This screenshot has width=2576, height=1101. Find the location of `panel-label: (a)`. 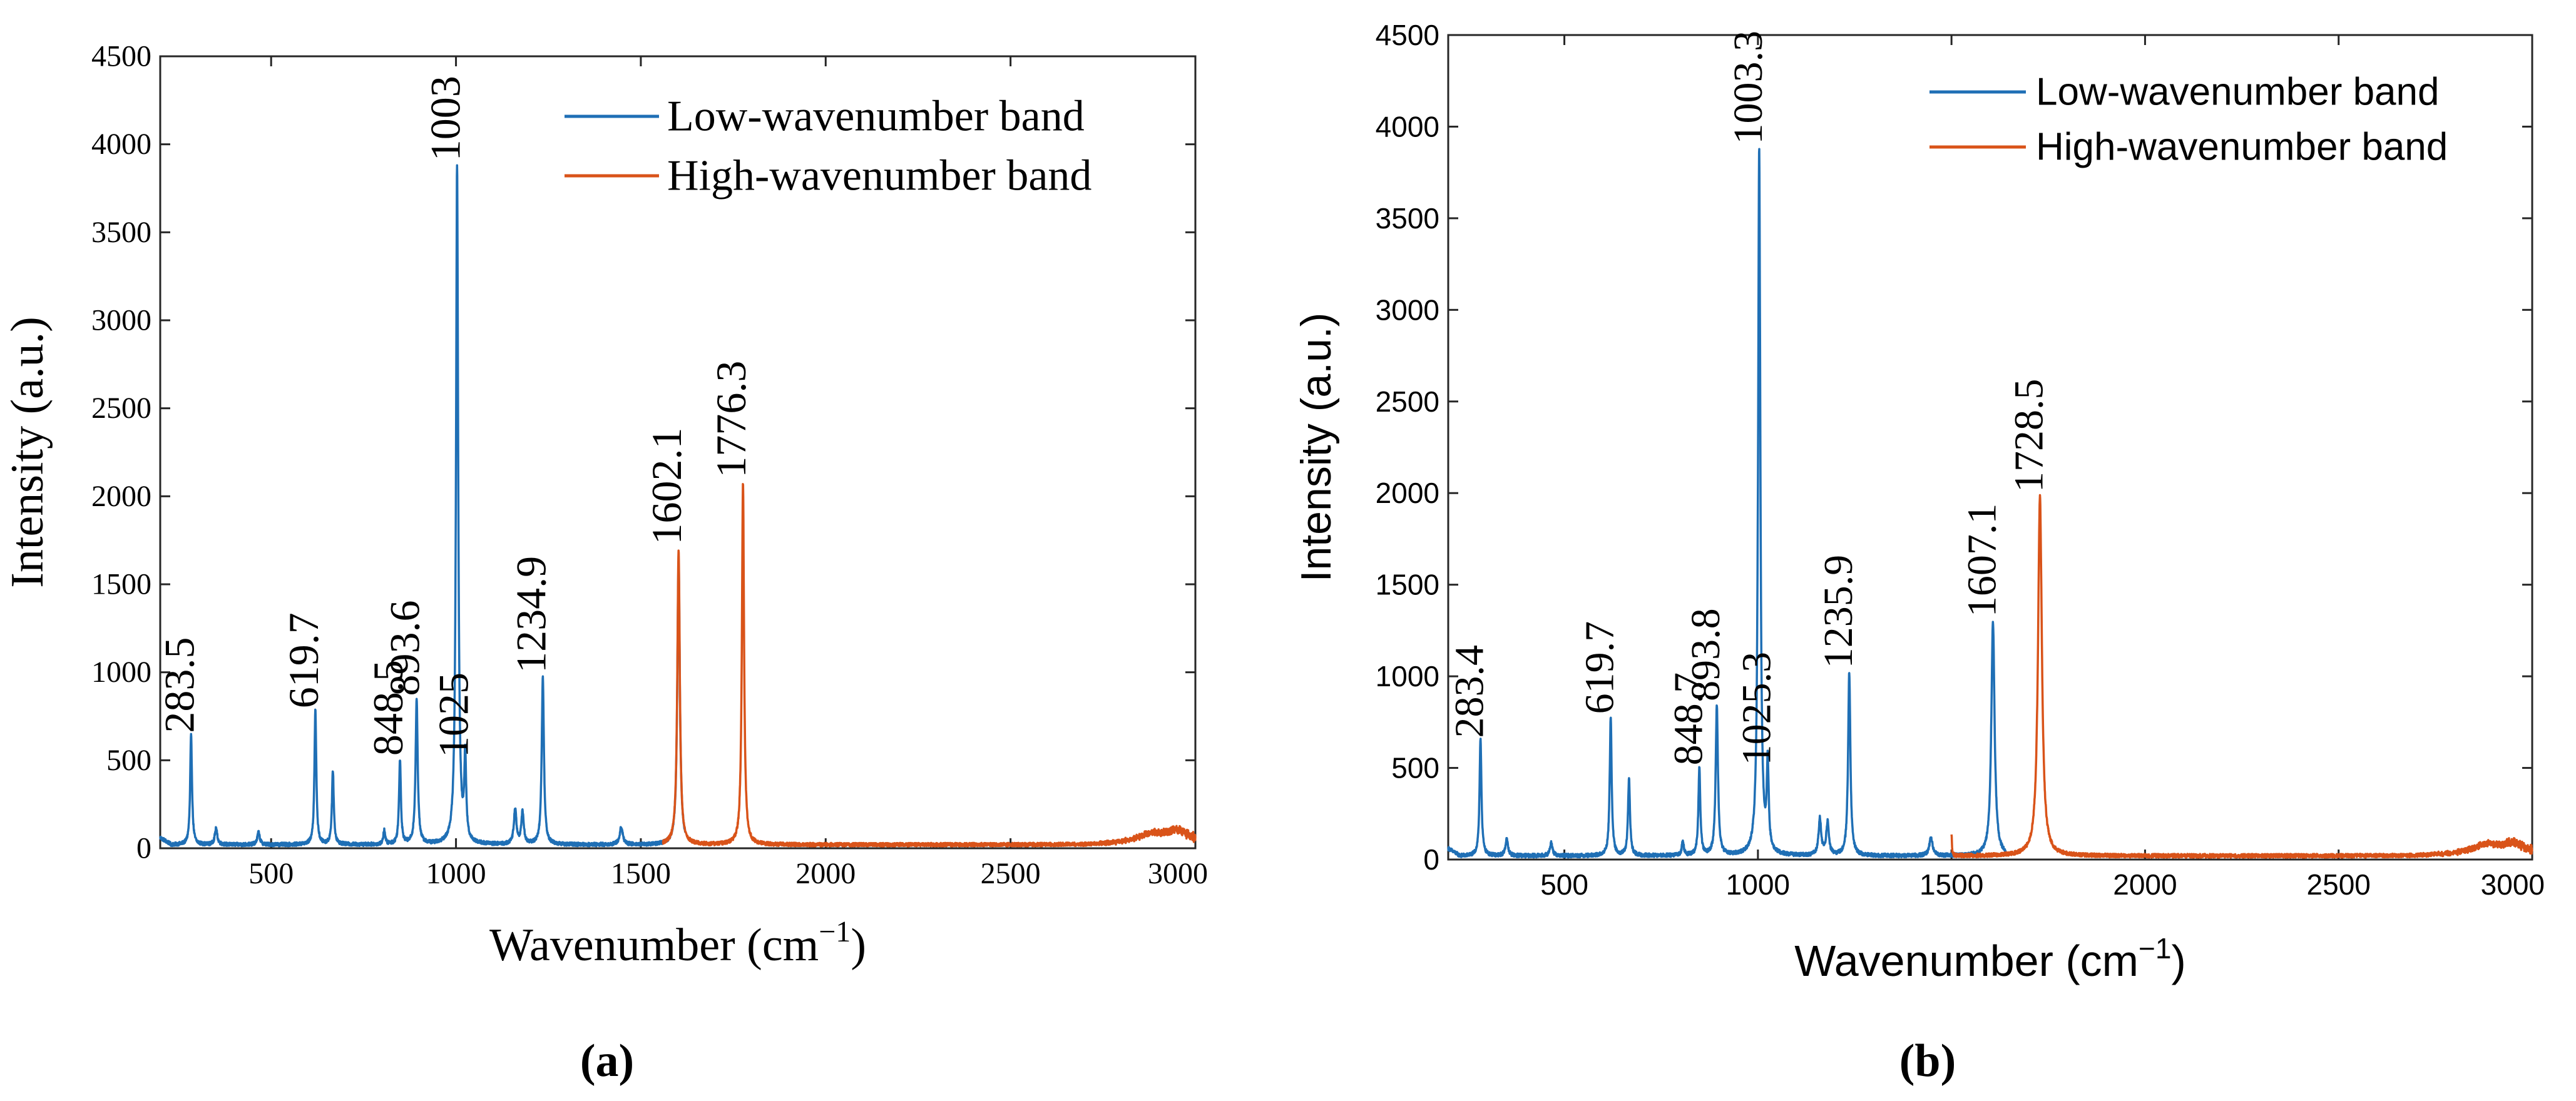

panel-label: (a) is located at coordinates (607, 1061).